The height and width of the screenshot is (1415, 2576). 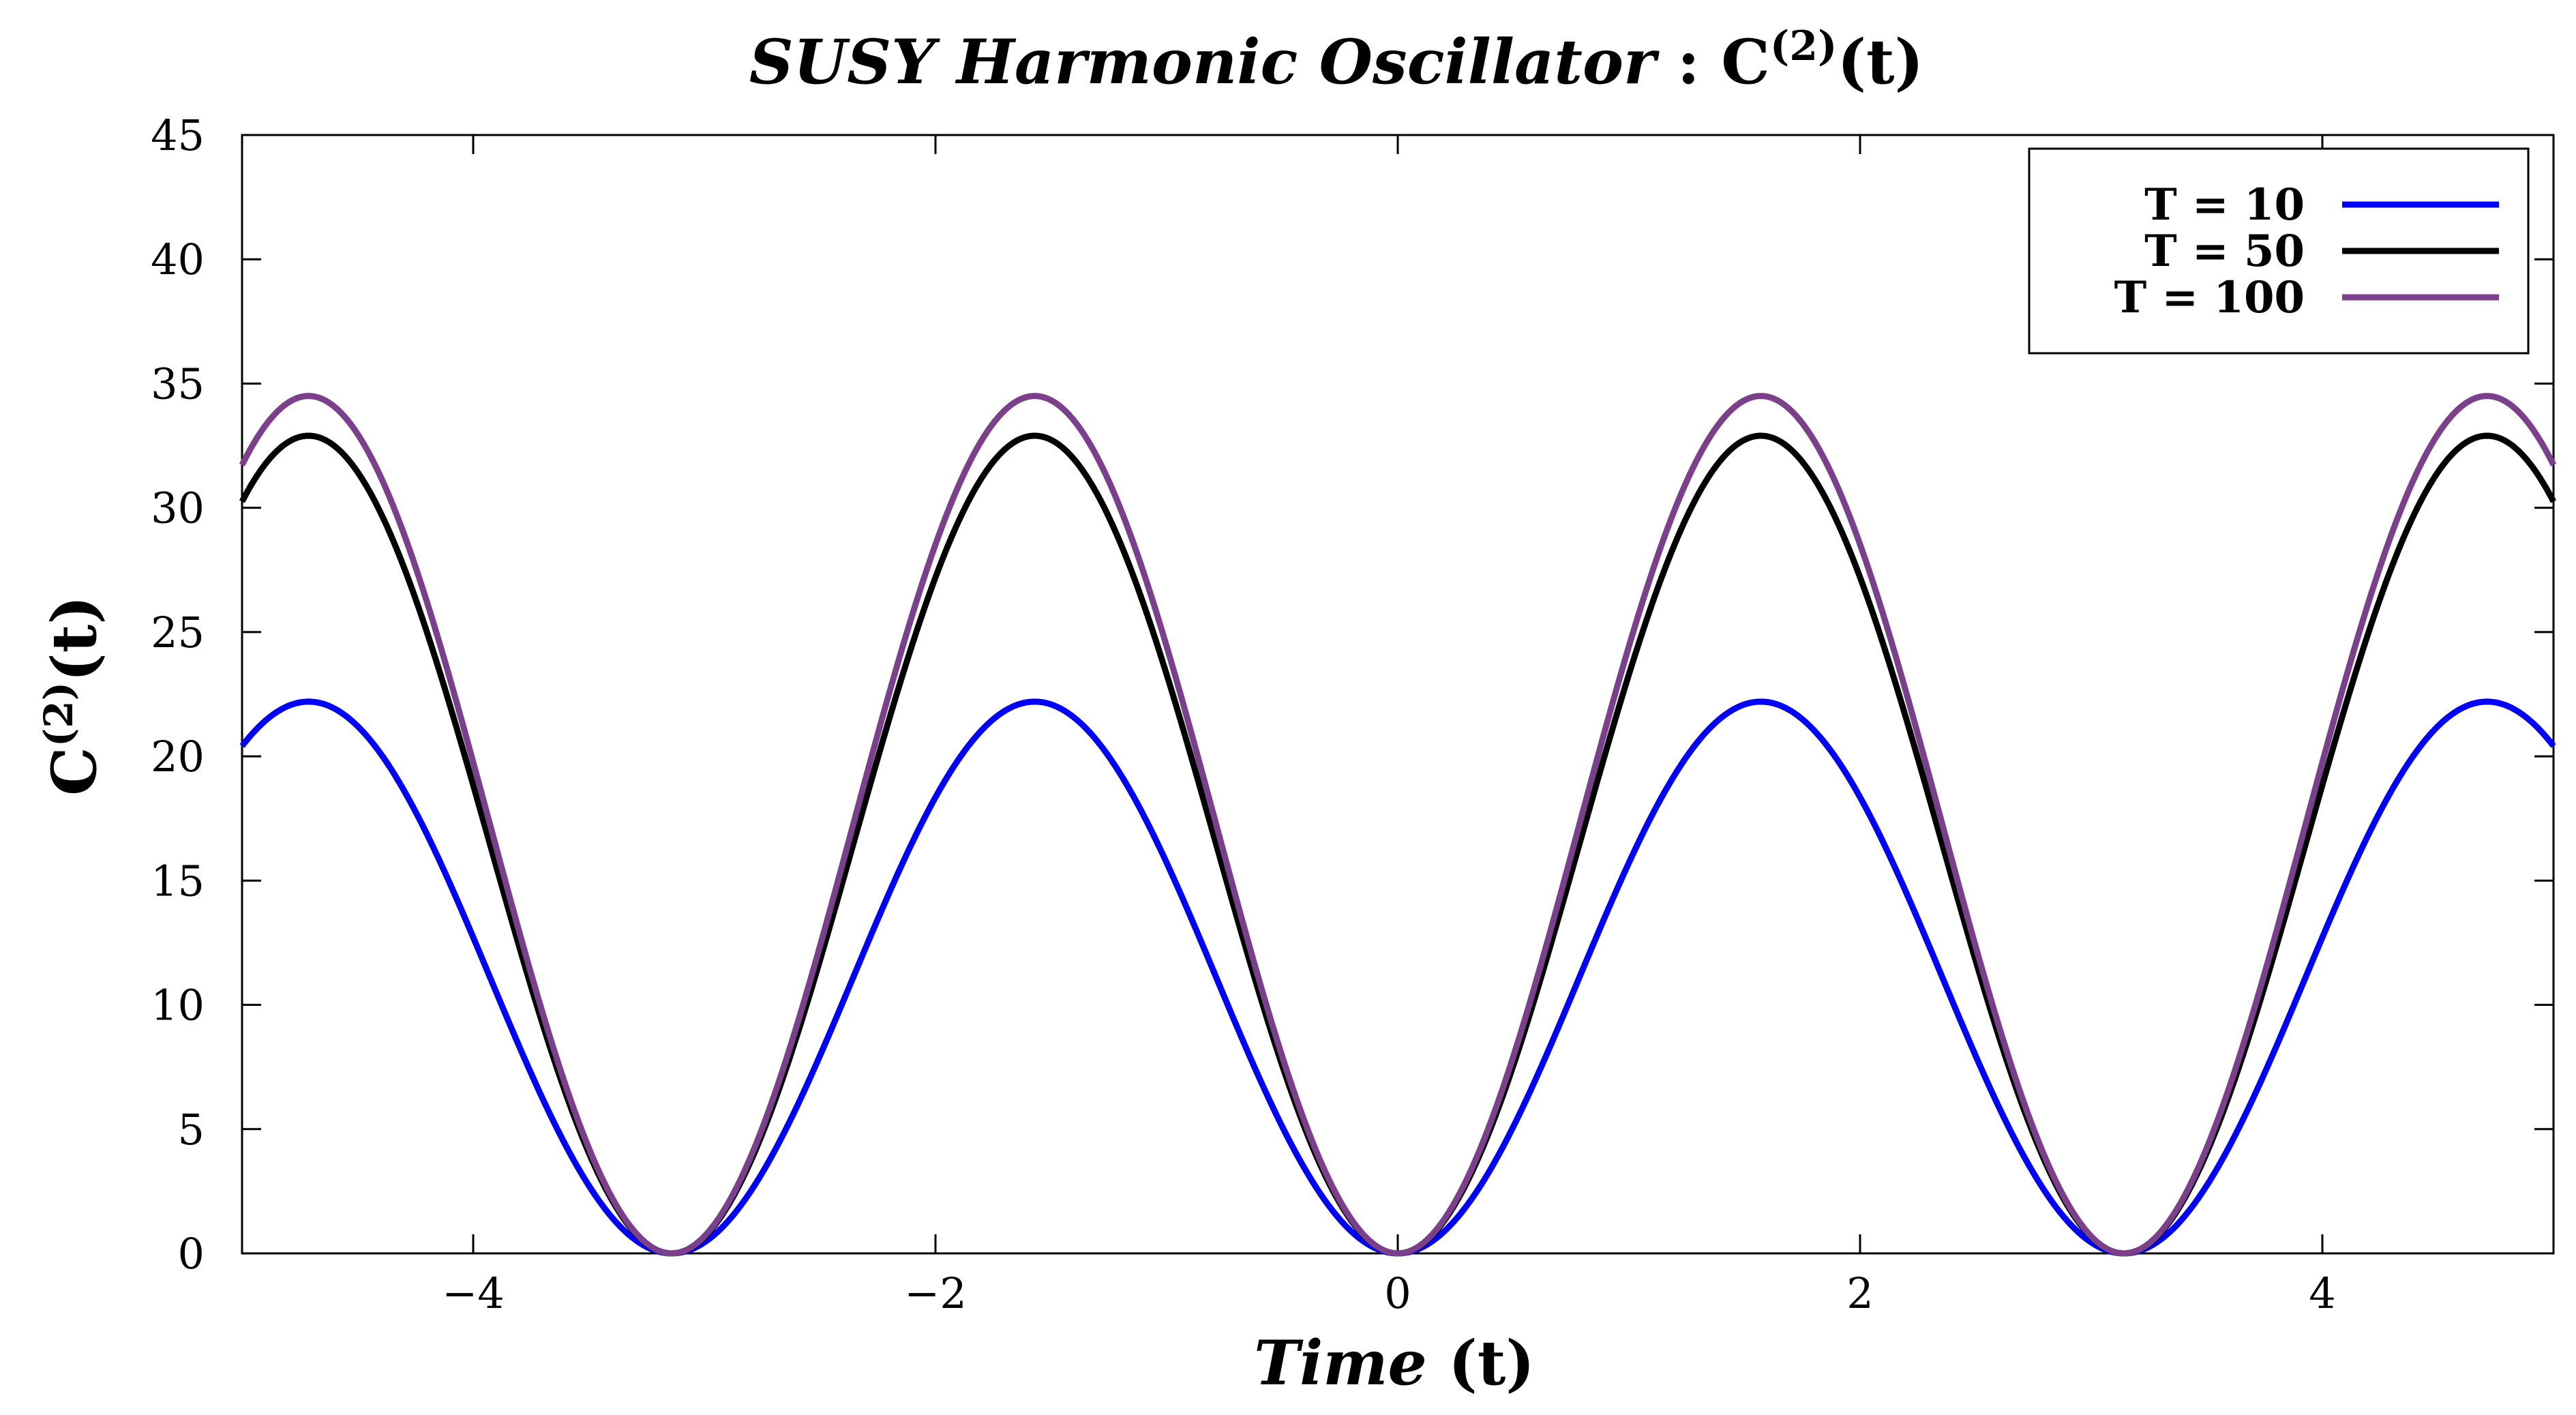 What do you see at coordinates (191, 1130) in the screenshot?
I see `y-tick-label: 5` at bounding box center [191, 1130].